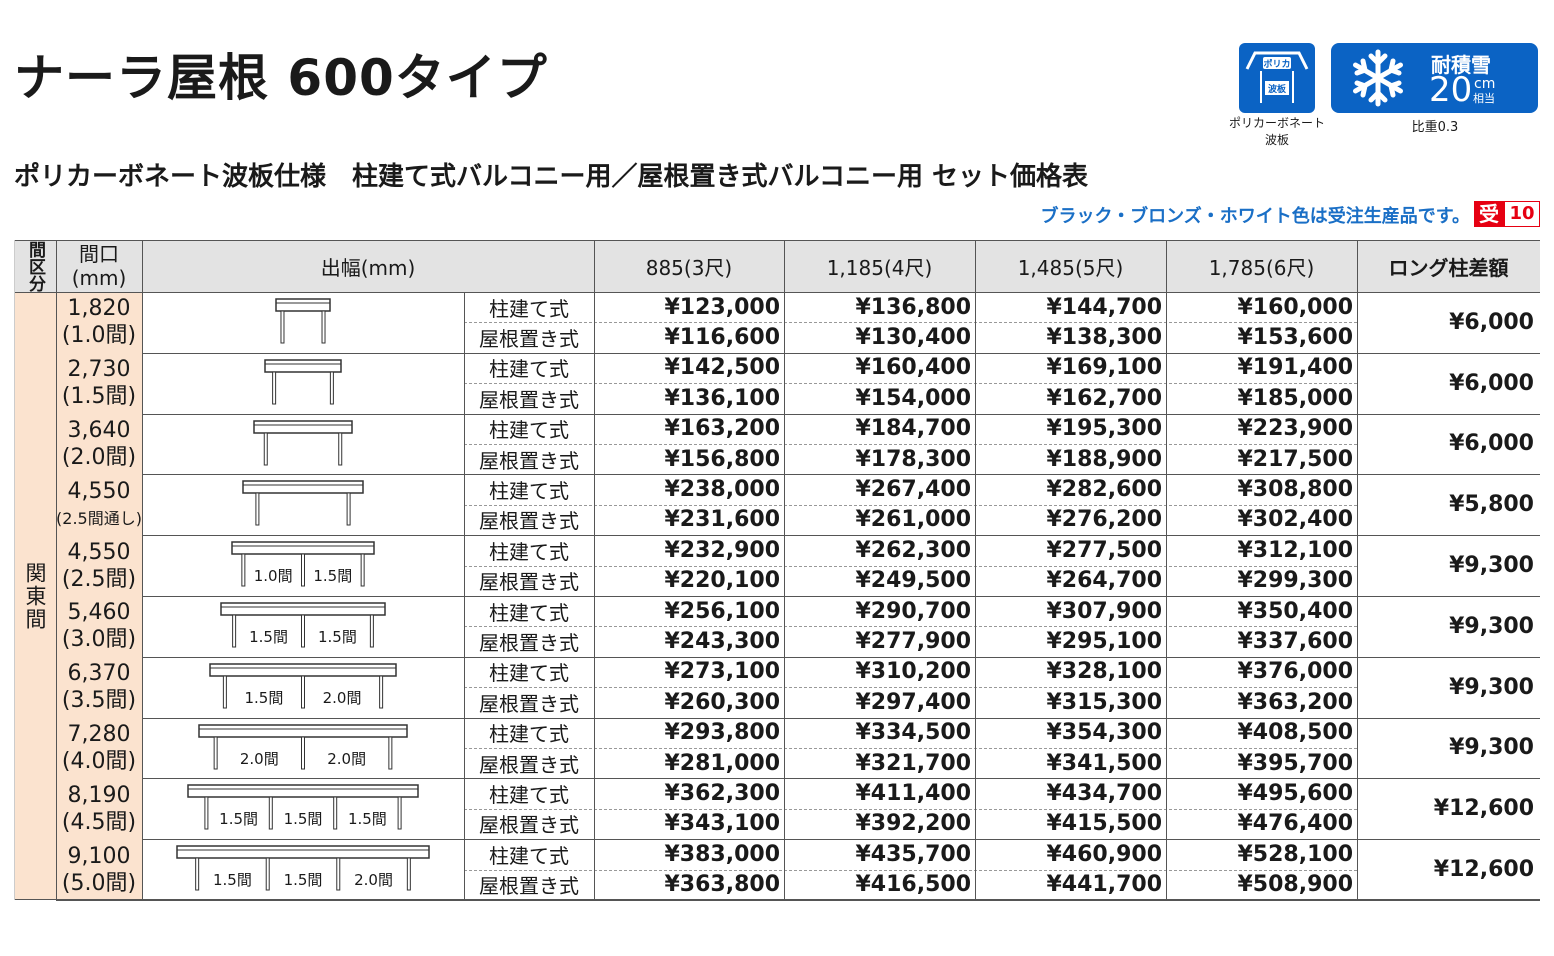 This screenshot has height=956, width=1554. I want to click on page-title: ナーラ屋根 600タイプ, so click(281, 78).